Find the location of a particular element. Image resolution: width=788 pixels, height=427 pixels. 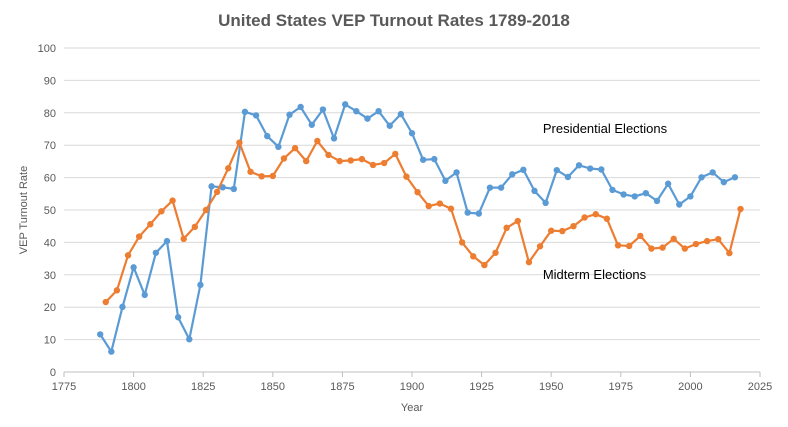

x-axis-label: Year is located at coordinates (412, 408).